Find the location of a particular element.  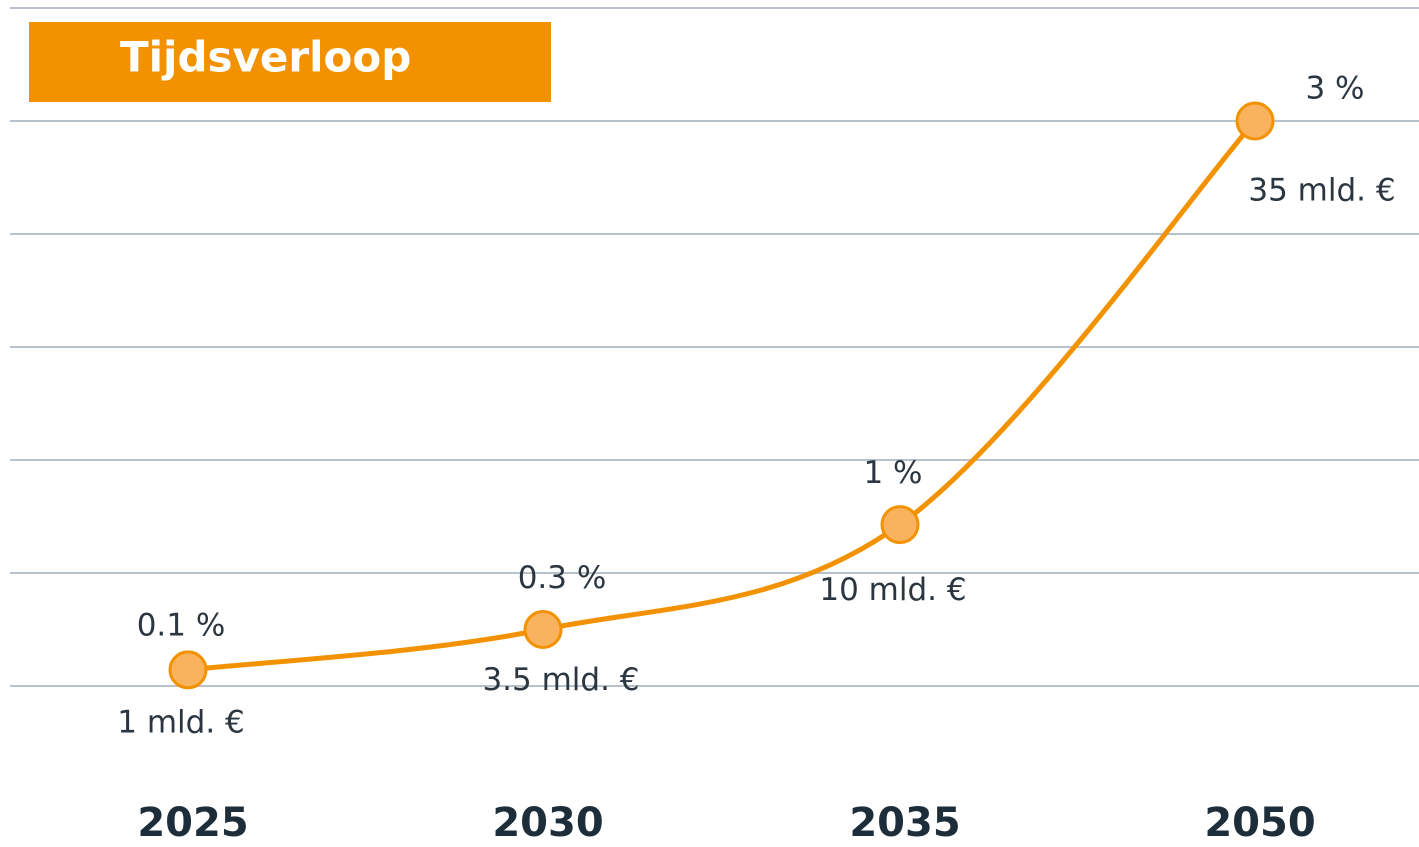

x-tick-label: 2030 is located at coordinates (547, 821).